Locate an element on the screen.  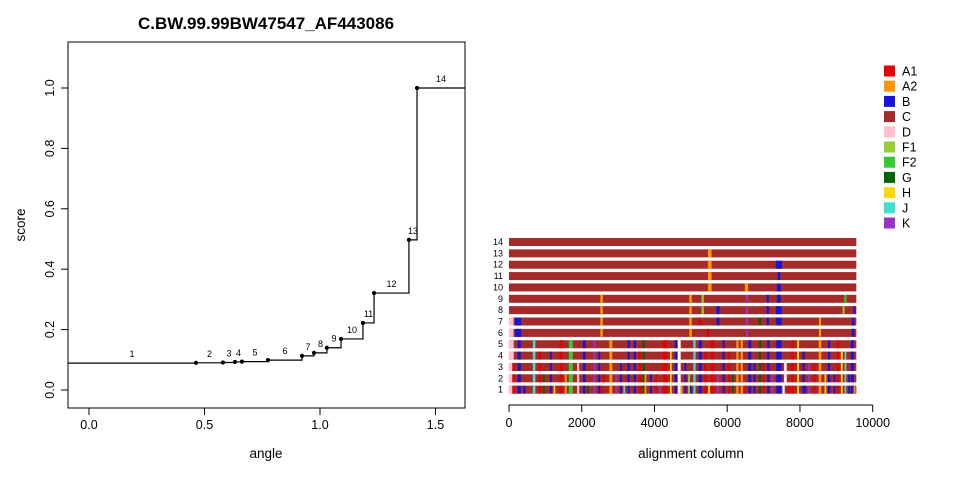
step-number-label: 1 is located at coordinates (131, 354).